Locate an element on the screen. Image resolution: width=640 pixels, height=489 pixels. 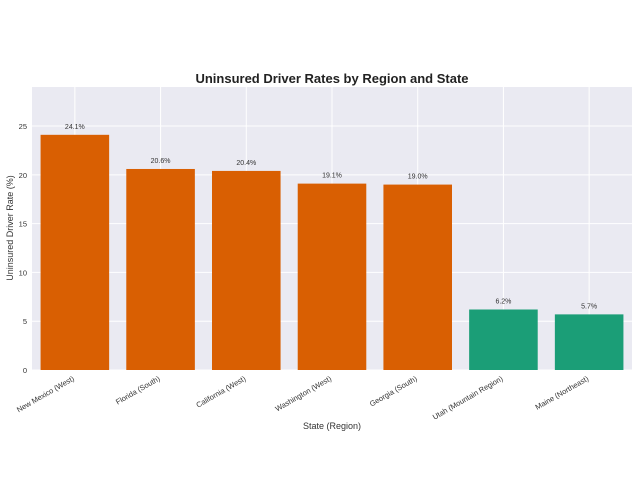
x-tick-label: Utah (Mountain Region) is located at coordinates (468, 398).